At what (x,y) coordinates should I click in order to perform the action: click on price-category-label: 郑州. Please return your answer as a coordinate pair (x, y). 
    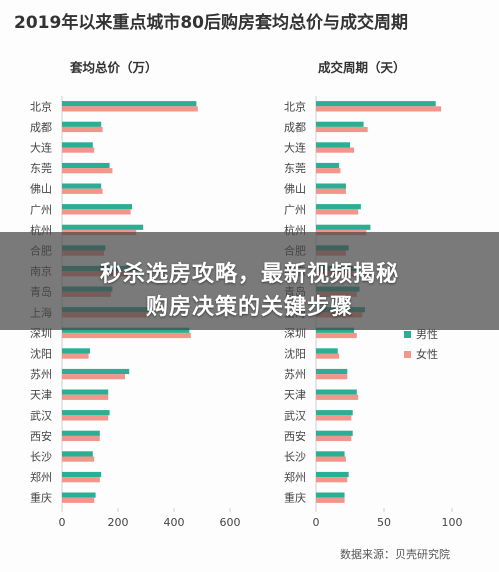
    Looking at the image, I should click on (41, 477).